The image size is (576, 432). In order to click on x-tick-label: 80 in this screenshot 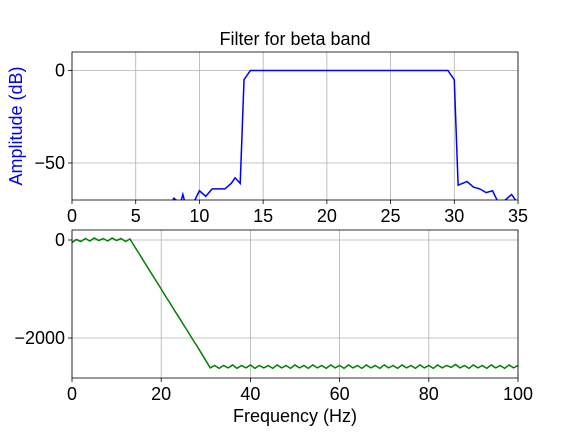, I will do `click(429, 394)`.